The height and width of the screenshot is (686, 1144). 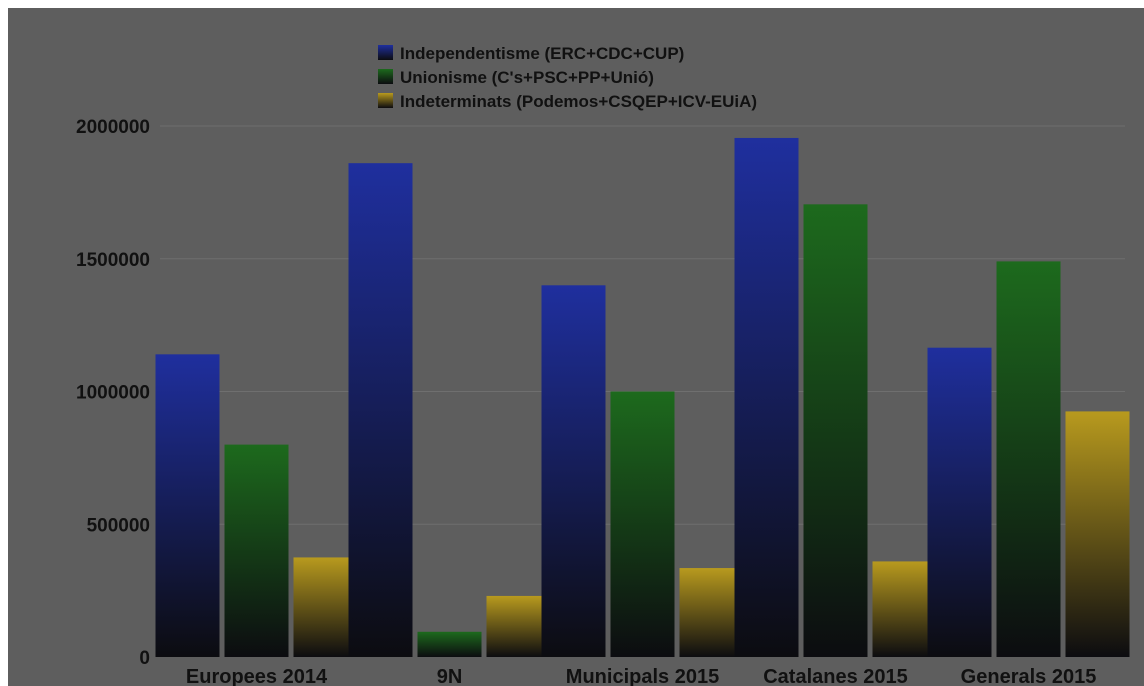 What do you see at coordinates (527, 77) in the screenshot?
I see `legend-label: Unionisme (C's+PSC+PP+Unió)` at bounding box center [527, 77].